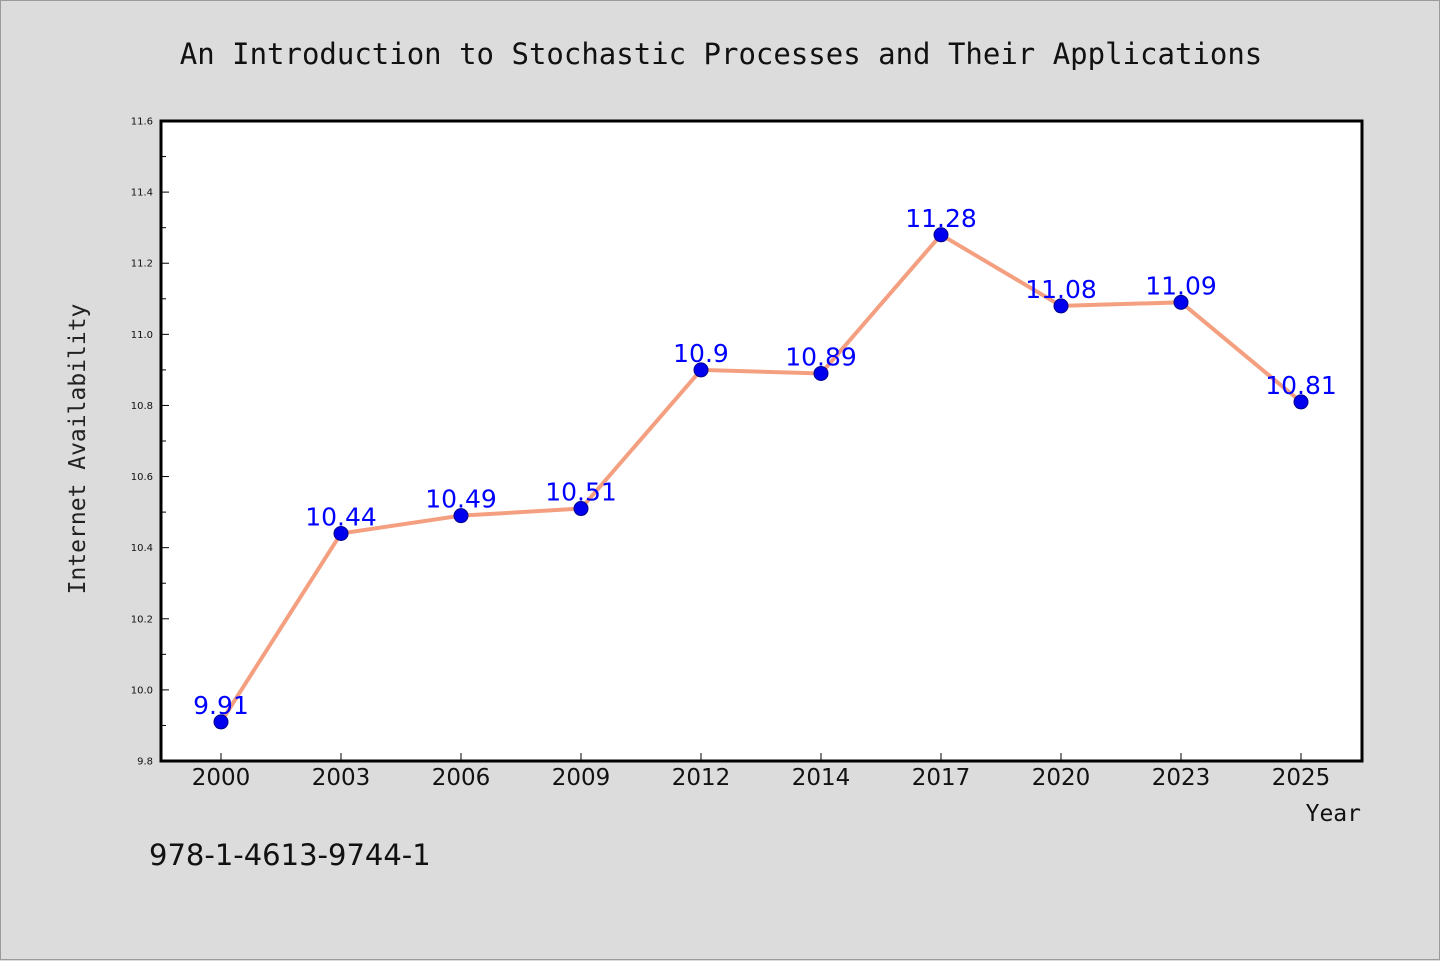 Image resolution: width=1440 pixels, height=961 pixels. I want to click on x-tick-label: 2012, so click(701, 778).